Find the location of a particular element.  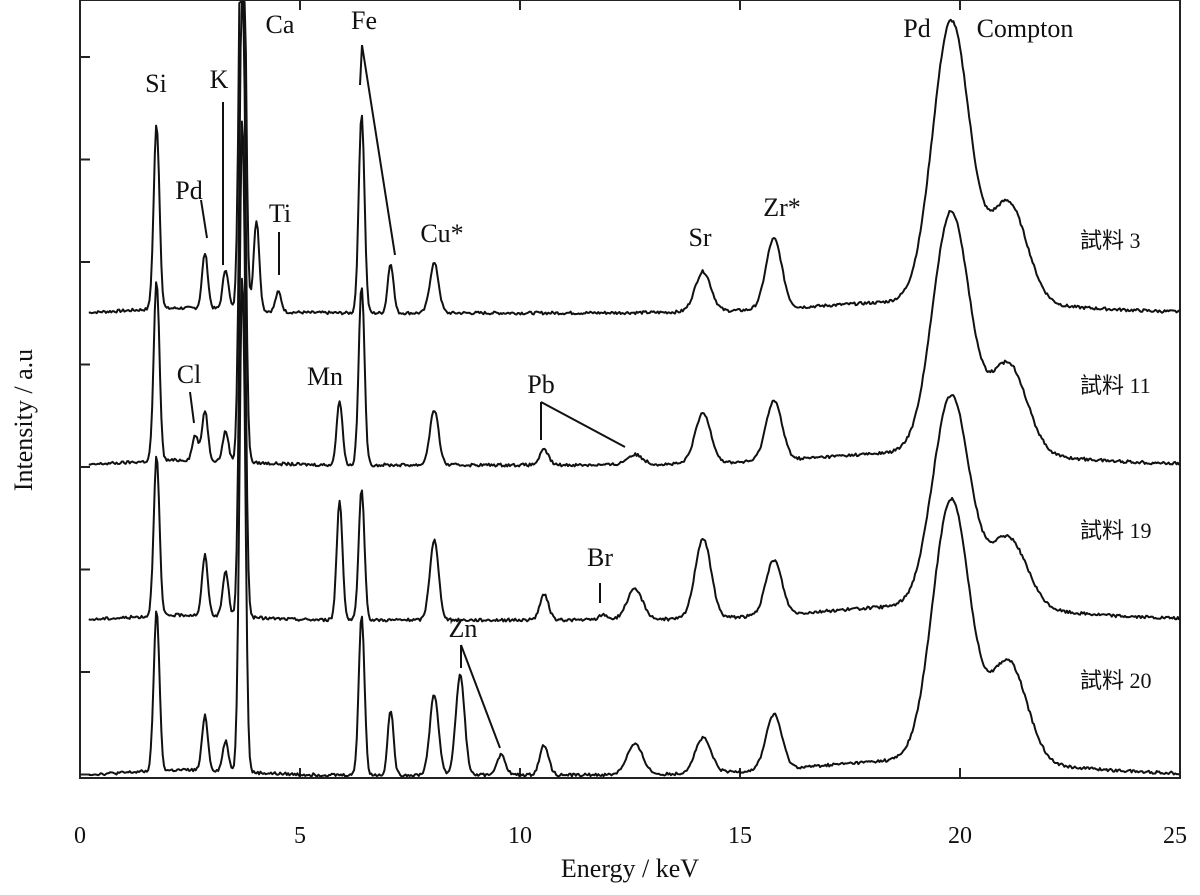

peak-label-fe: Fe is located at coordinates (364, 20).